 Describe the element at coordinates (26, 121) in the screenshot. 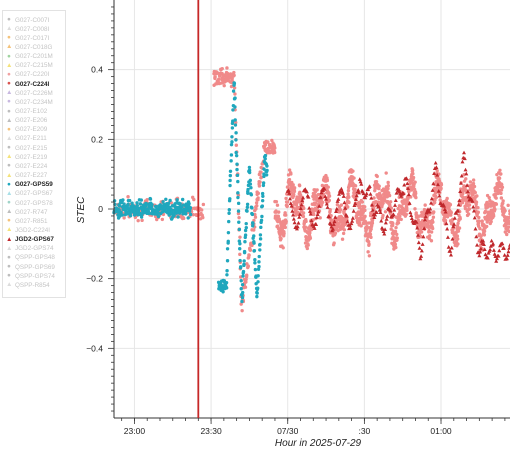

I see `legend-item: ▲ G027-E206` at that location.